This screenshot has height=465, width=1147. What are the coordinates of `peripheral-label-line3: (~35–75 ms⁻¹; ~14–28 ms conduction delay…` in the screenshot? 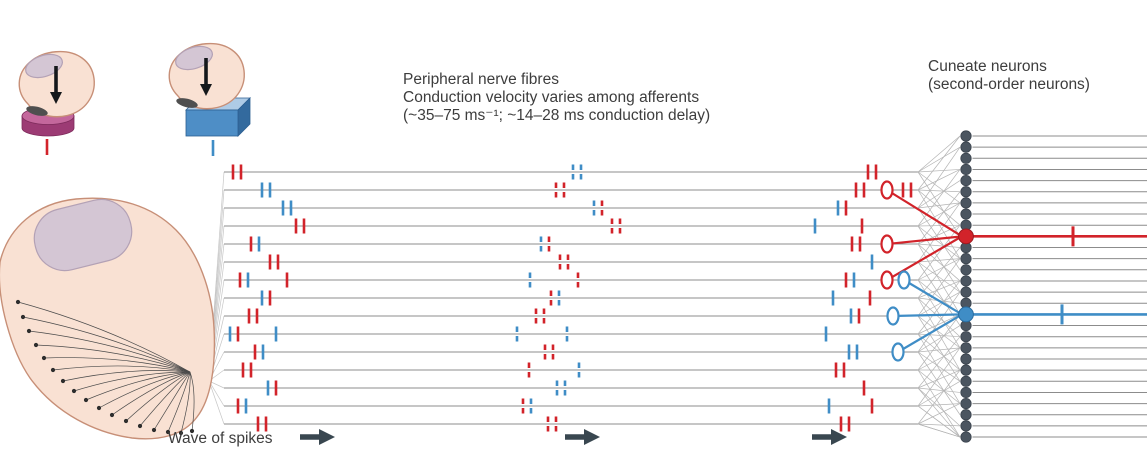 It's located at (556, 115).